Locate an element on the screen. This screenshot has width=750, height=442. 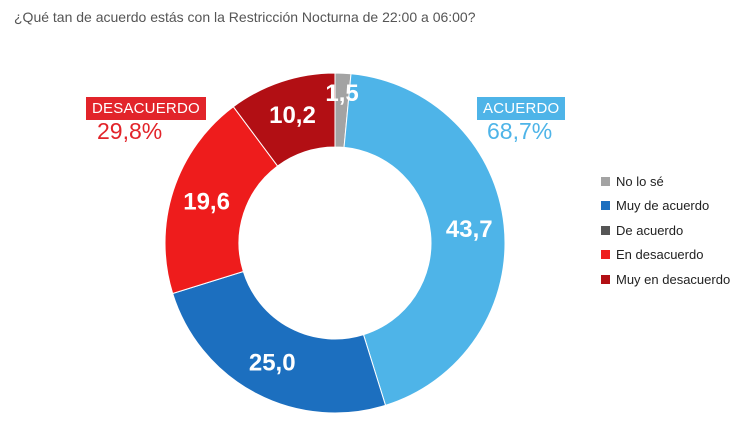
legend-label: De acuerdo is located at coordinates (650, 230).